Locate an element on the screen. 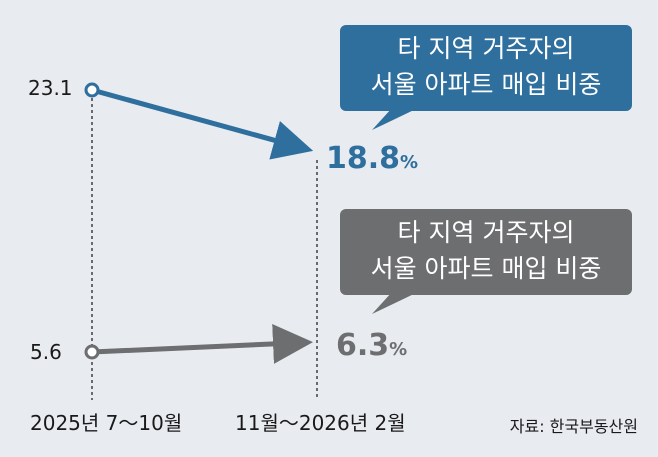 The width and height of the screenshot is (658, 457). end-value-label: 6.3% is located at coordinates (371, 345).